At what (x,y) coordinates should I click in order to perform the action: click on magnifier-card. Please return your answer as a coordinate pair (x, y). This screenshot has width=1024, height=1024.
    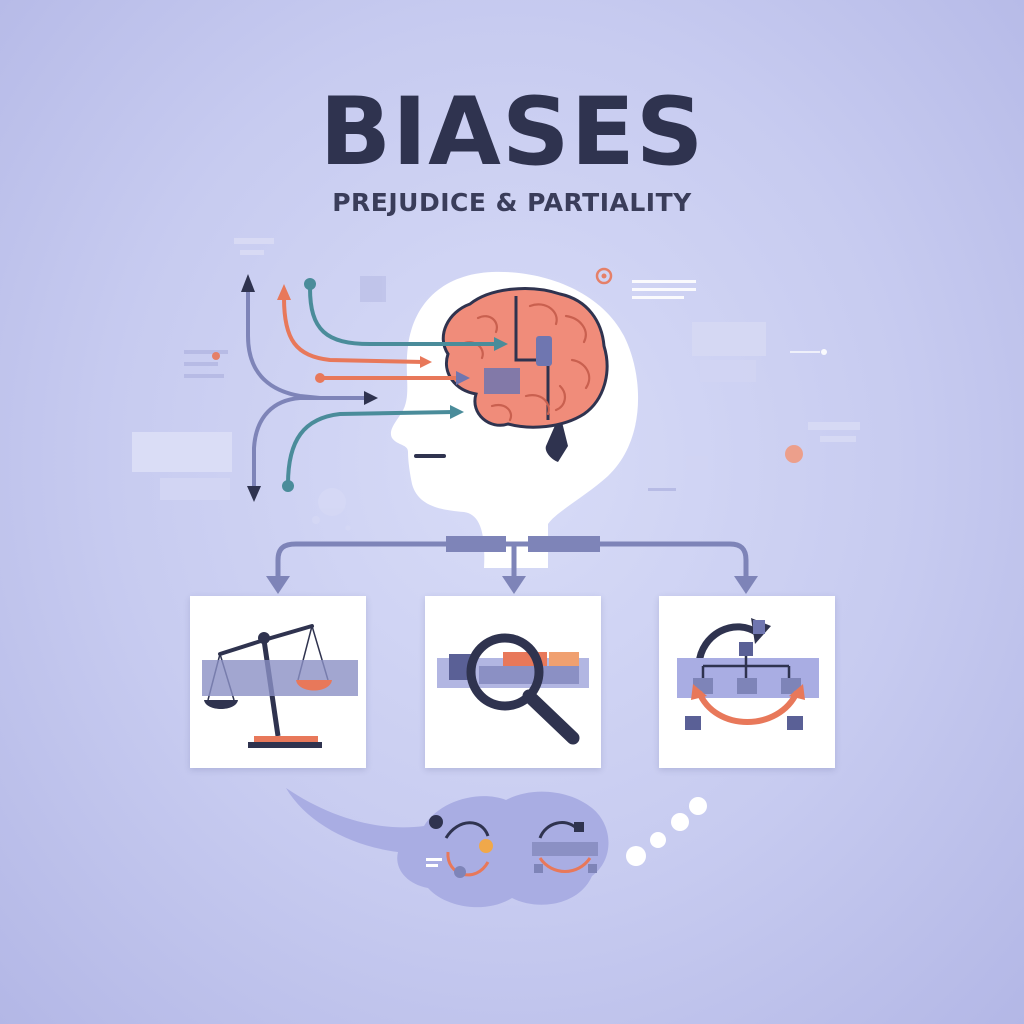
    Looking at the image, I should click on (513, 682).